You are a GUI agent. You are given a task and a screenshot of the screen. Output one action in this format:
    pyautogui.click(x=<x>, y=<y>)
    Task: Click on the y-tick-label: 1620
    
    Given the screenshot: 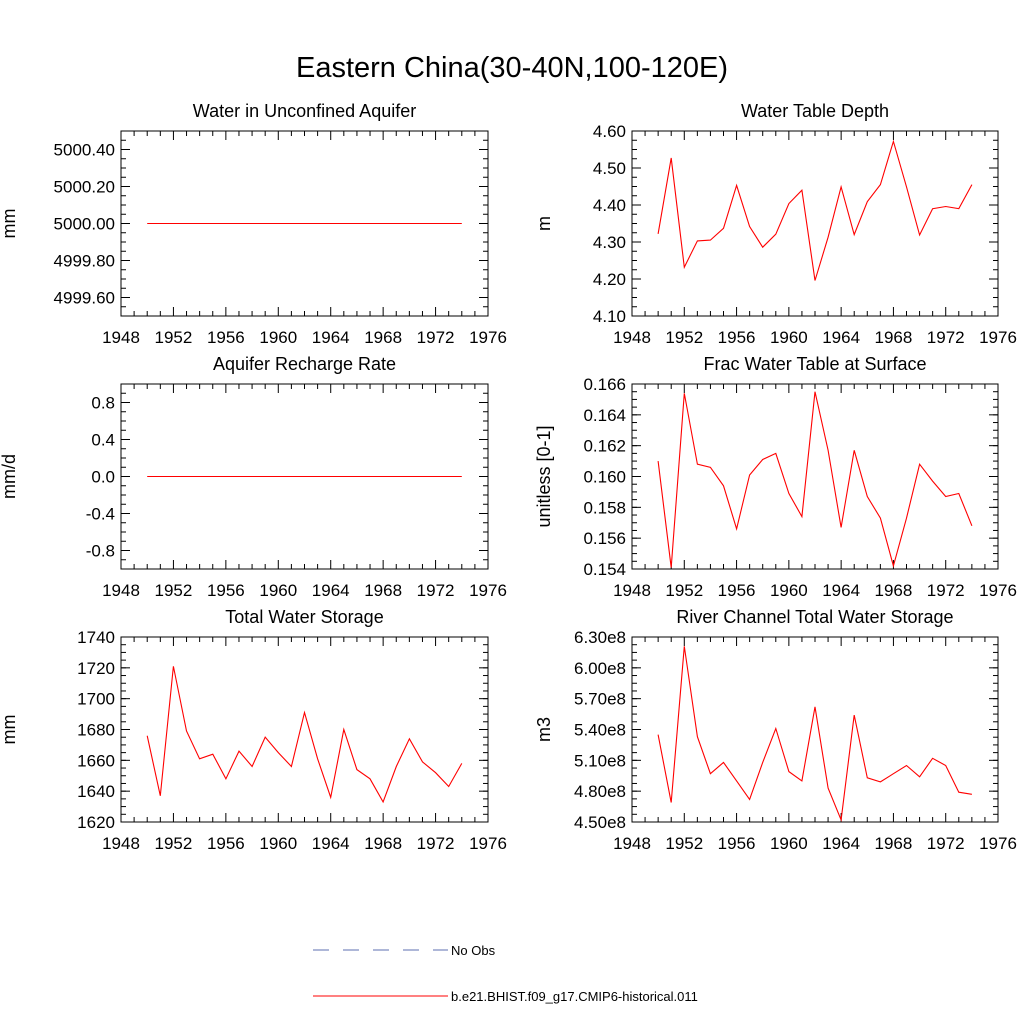 What is the action you would take?
    pyautogui.click(x=96, y=822)
    